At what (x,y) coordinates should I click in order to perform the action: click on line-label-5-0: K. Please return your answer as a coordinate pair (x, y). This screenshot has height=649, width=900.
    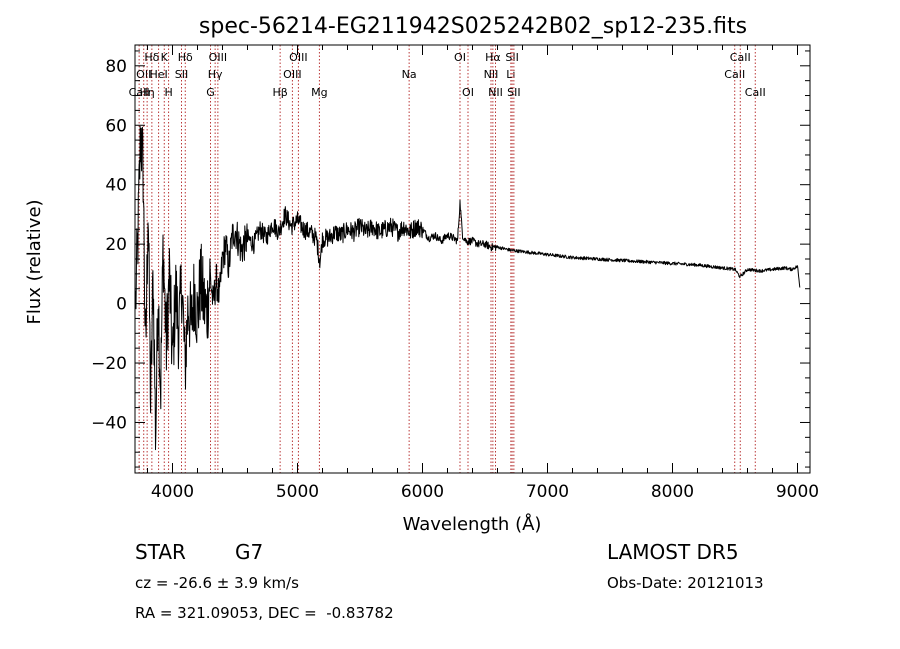
    Looking at the image, I should click on (165, 57).